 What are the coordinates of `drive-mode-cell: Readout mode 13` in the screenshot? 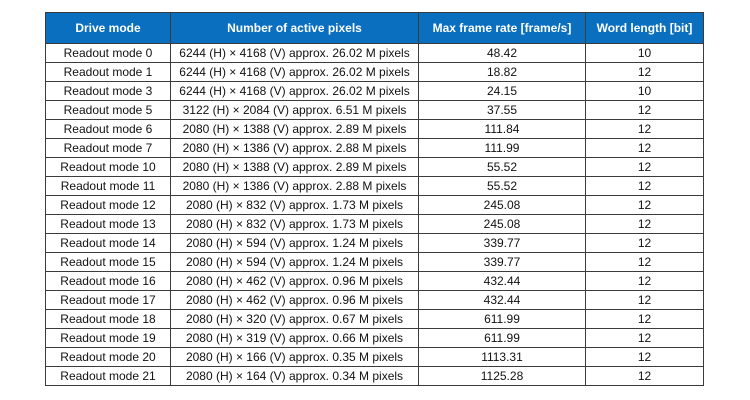 It's located at (108, 224).